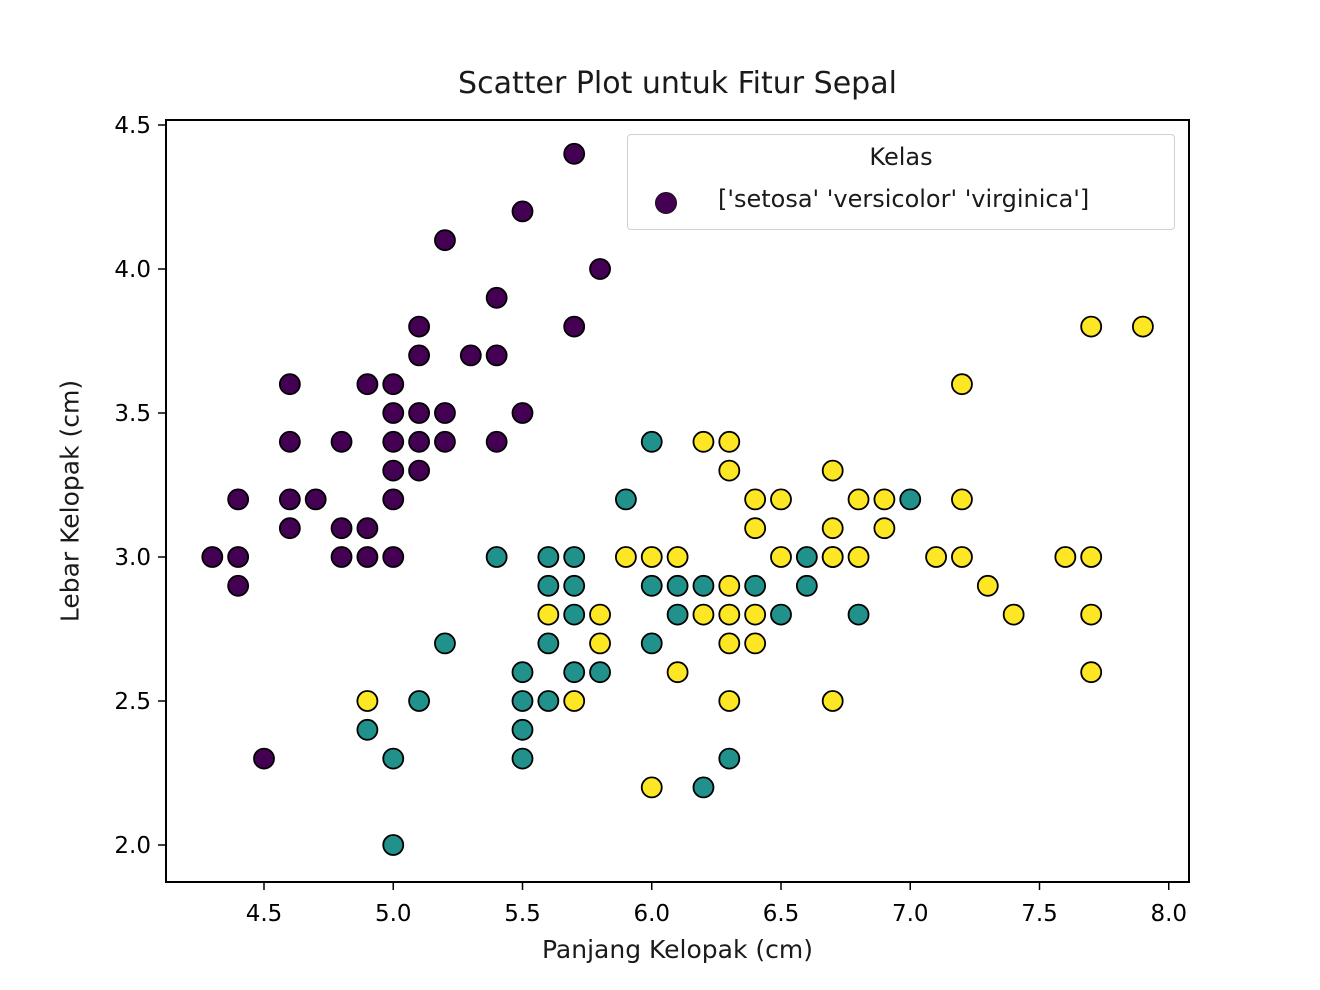 Image resolution: width=1320 pixels, height=990 pixels. What do you see at coordinates (522, 914) in the screenshot?
I see `x-tick-label: 5.5` at bounding box center [522, 914].